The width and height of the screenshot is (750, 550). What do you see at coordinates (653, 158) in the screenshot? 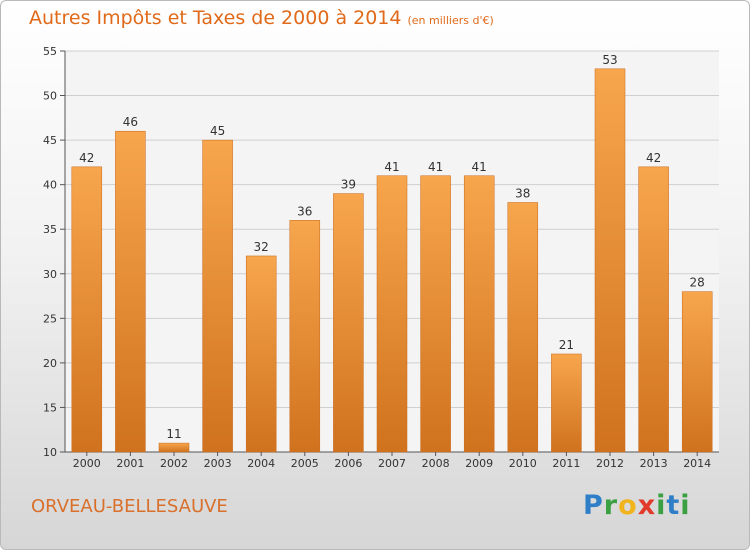
I see `data-label-2013: 42` at bounding box center [653, 158].